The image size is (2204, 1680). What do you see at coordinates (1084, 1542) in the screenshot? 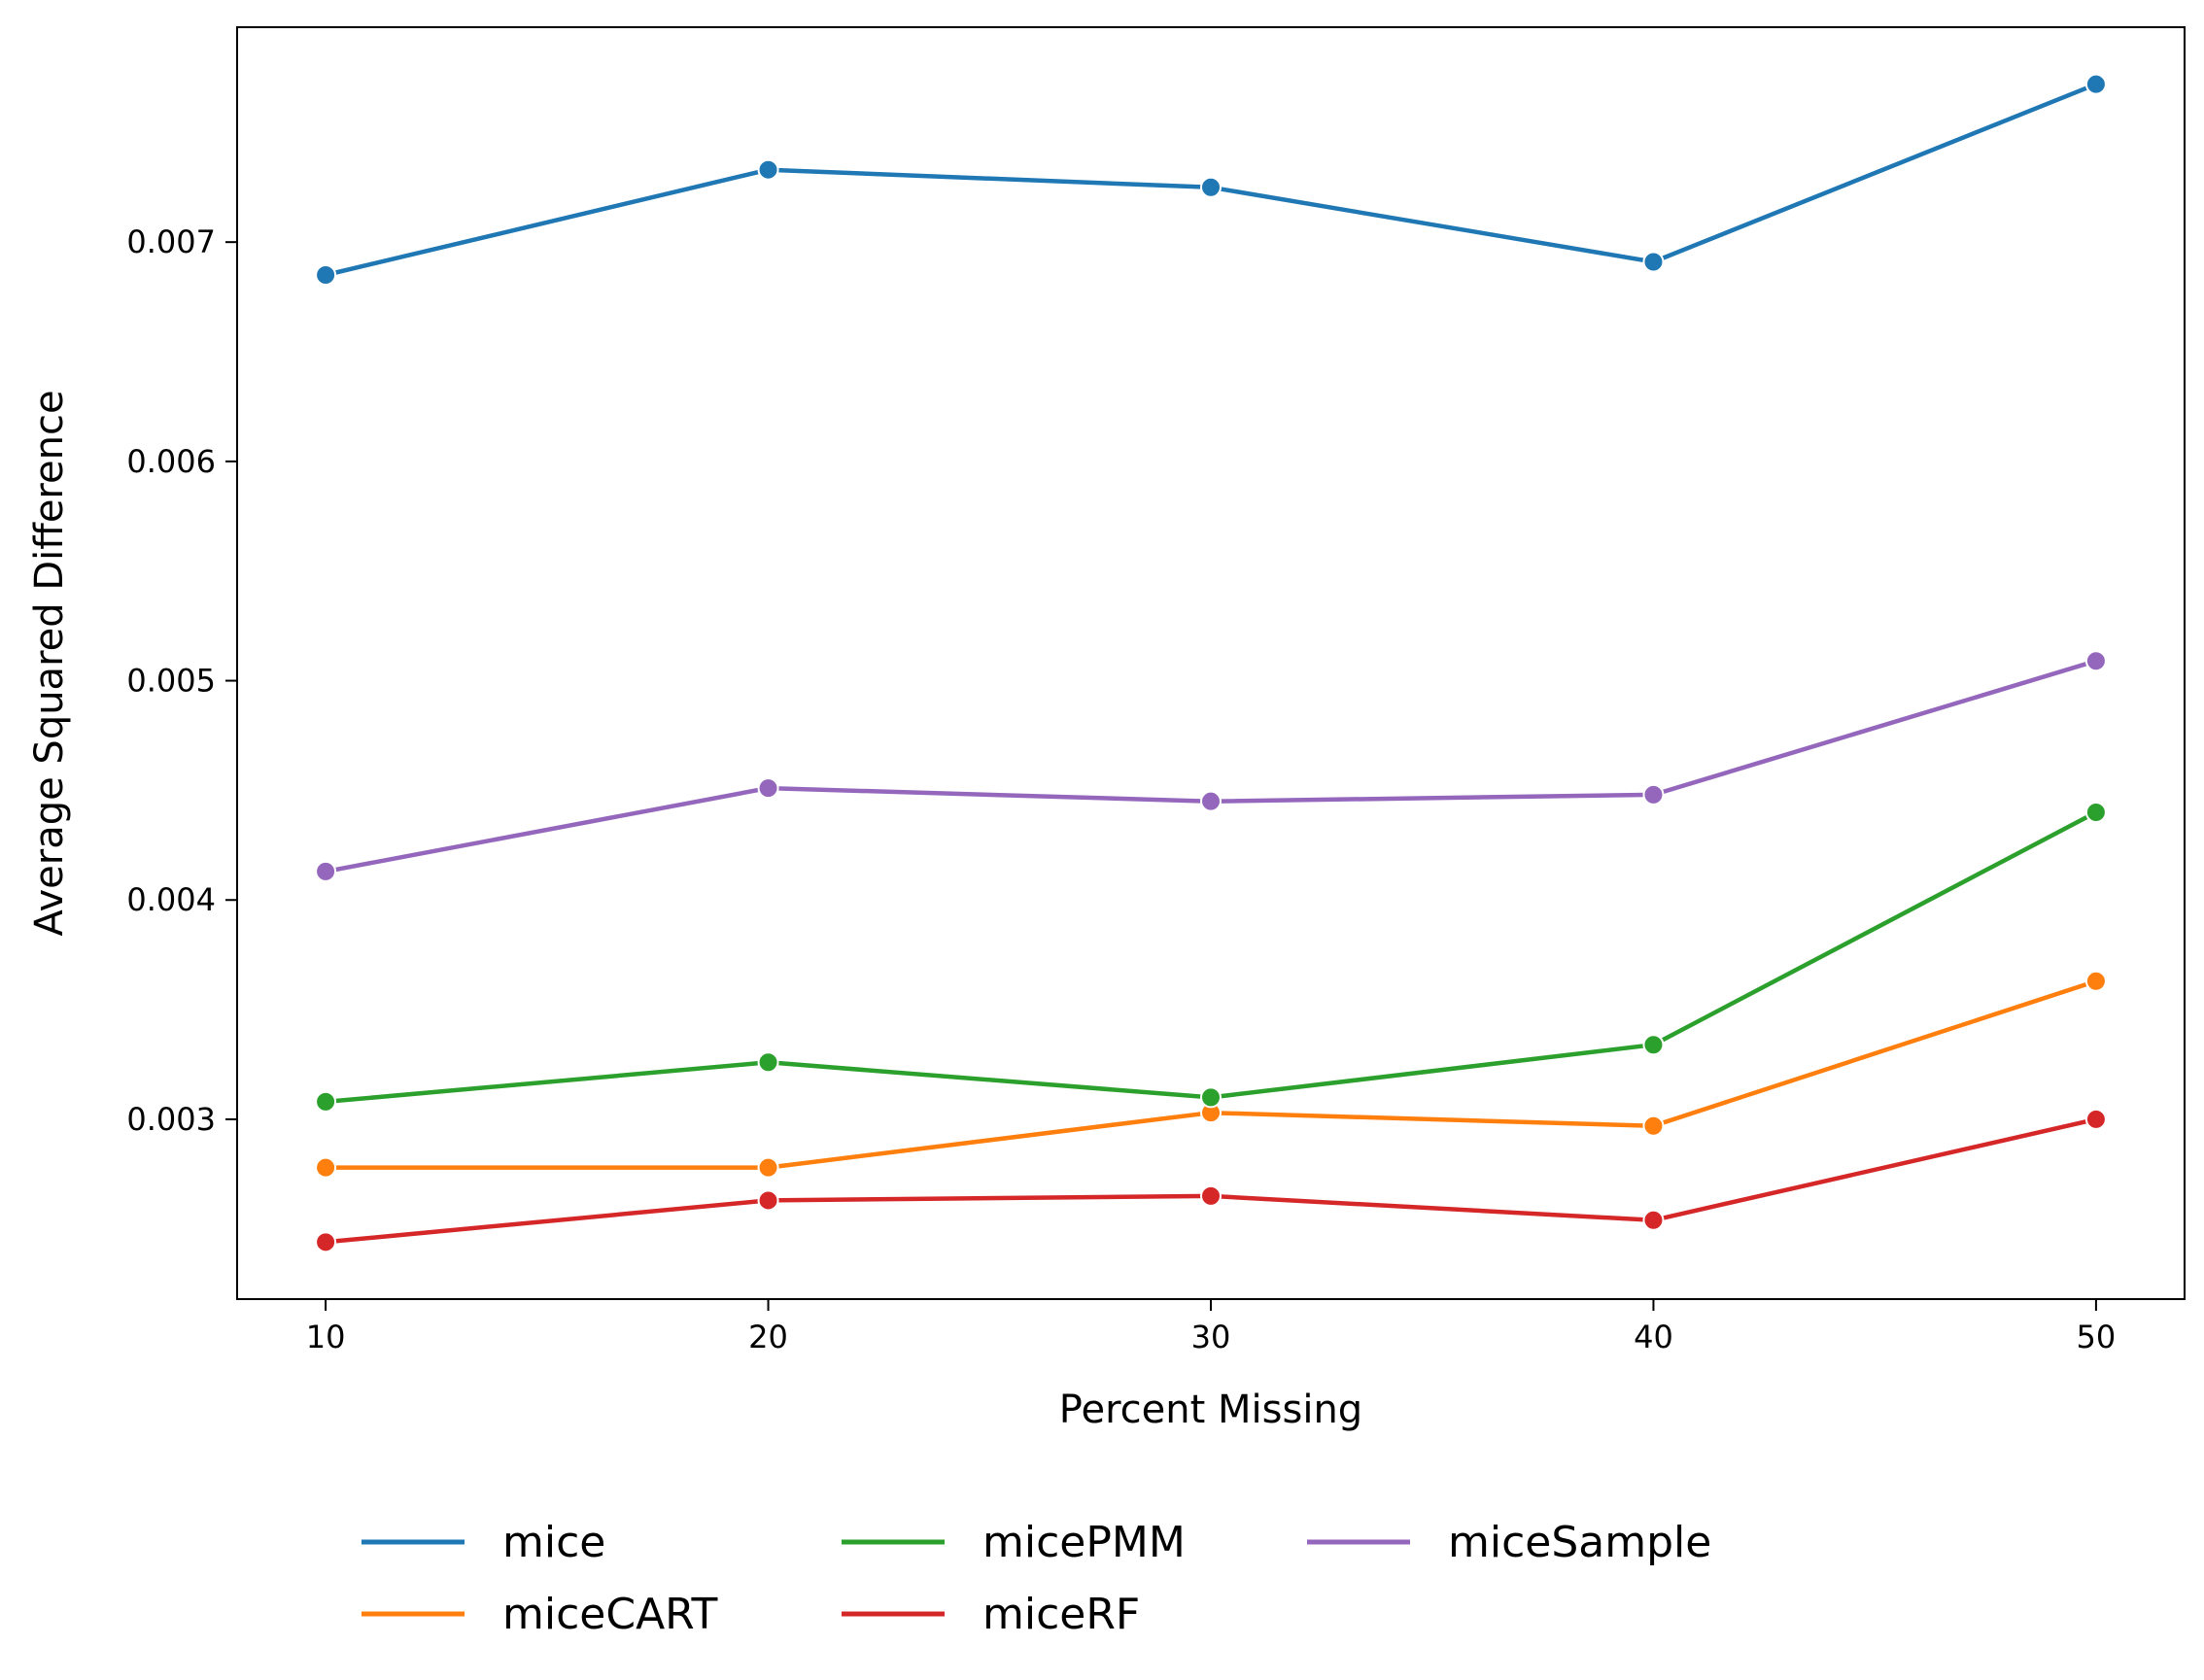
I see `legend-label: micePMM` at bounding box center [1084, 1542].